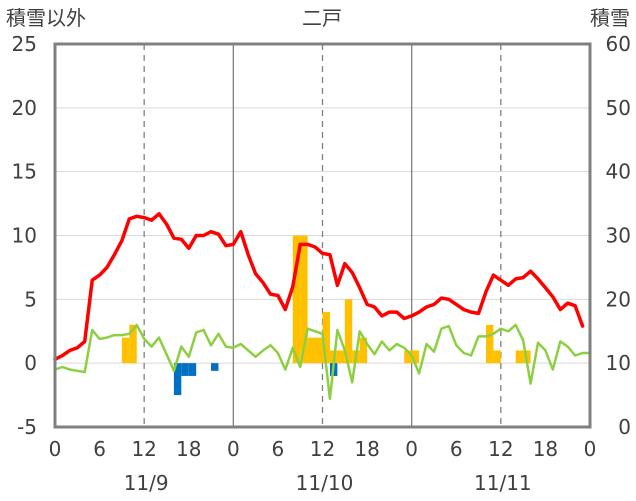  I want to click on chart-title: 二戸, so click(322, 18).